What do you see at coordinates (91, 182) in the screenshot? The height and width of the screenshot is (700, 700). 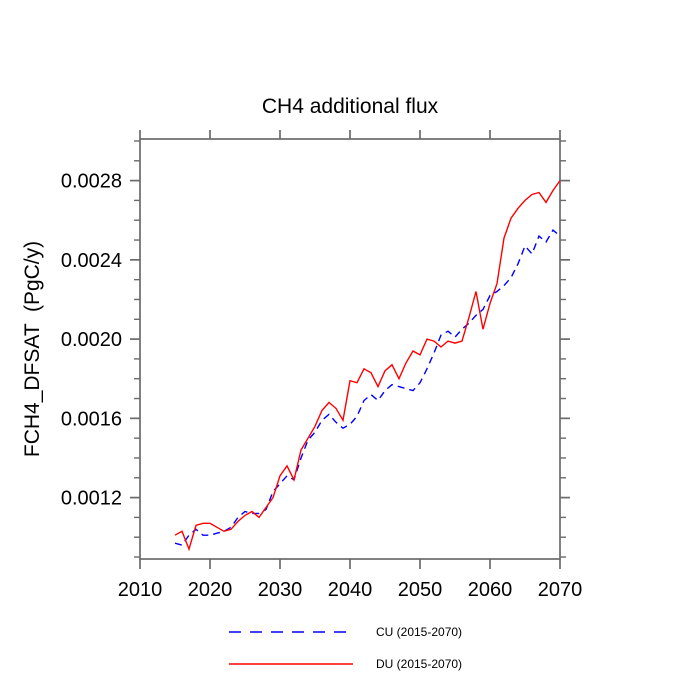 I see `y-tick-label: 0.0028` at bounding box center [91, 182].